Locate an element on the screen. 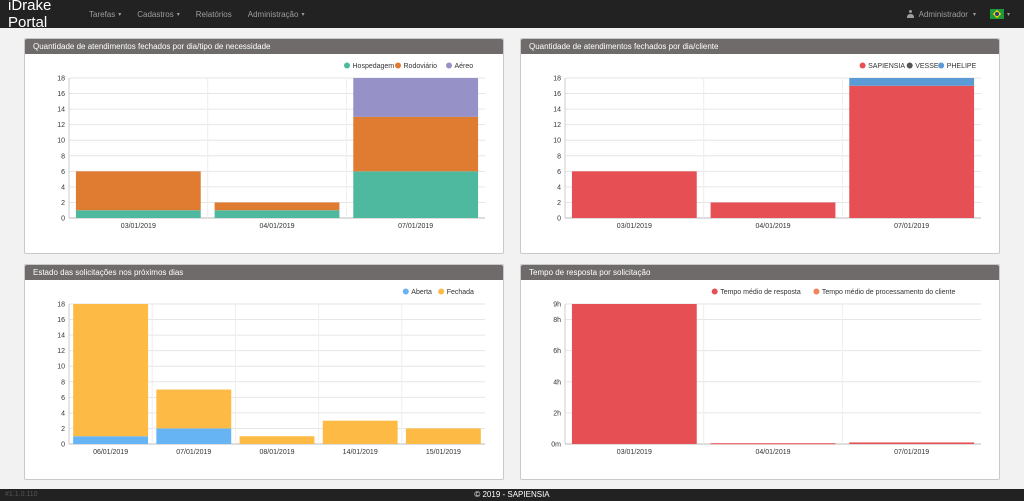 The height and width of the screenshot is (501, 1024). app-brand: iDrake Portal is located at coordinates (30, 15).